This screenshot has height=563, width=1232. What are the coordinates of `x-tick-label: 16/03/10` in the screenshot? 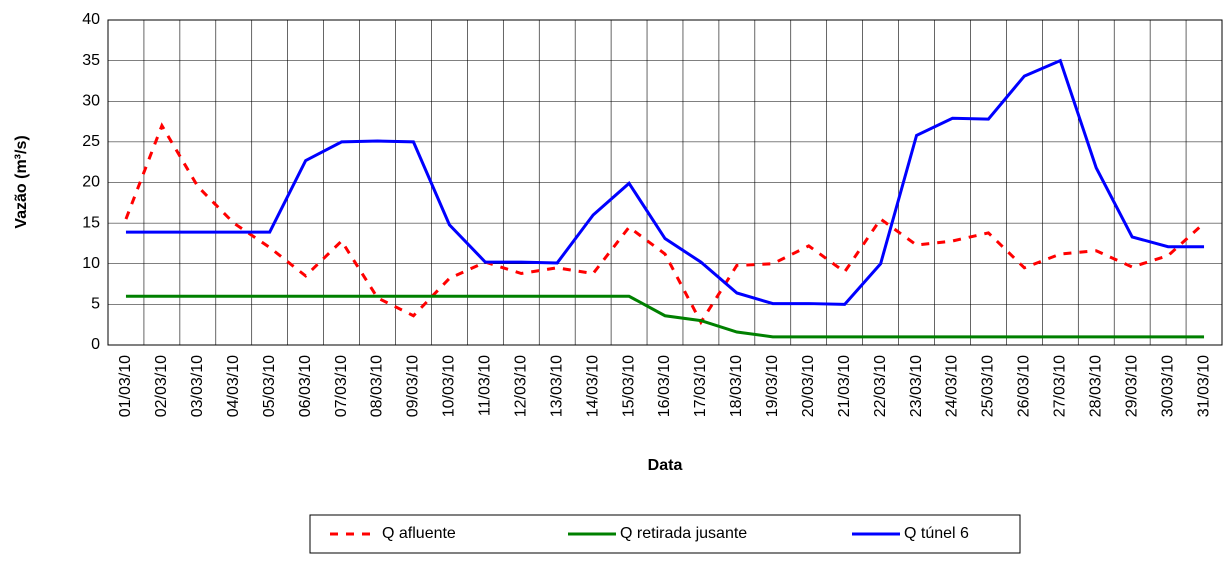 It's located at (664, 386).